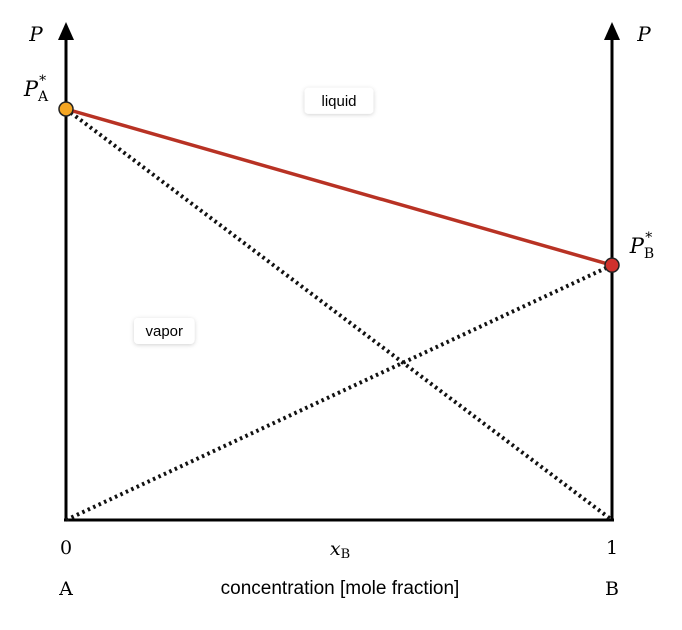 Image resolution: width=682 pixels, height=630 pixels. Describe the element at coordinates (612, 31) in the screenshot. I see `right-axis-arrow-icon` at that location.